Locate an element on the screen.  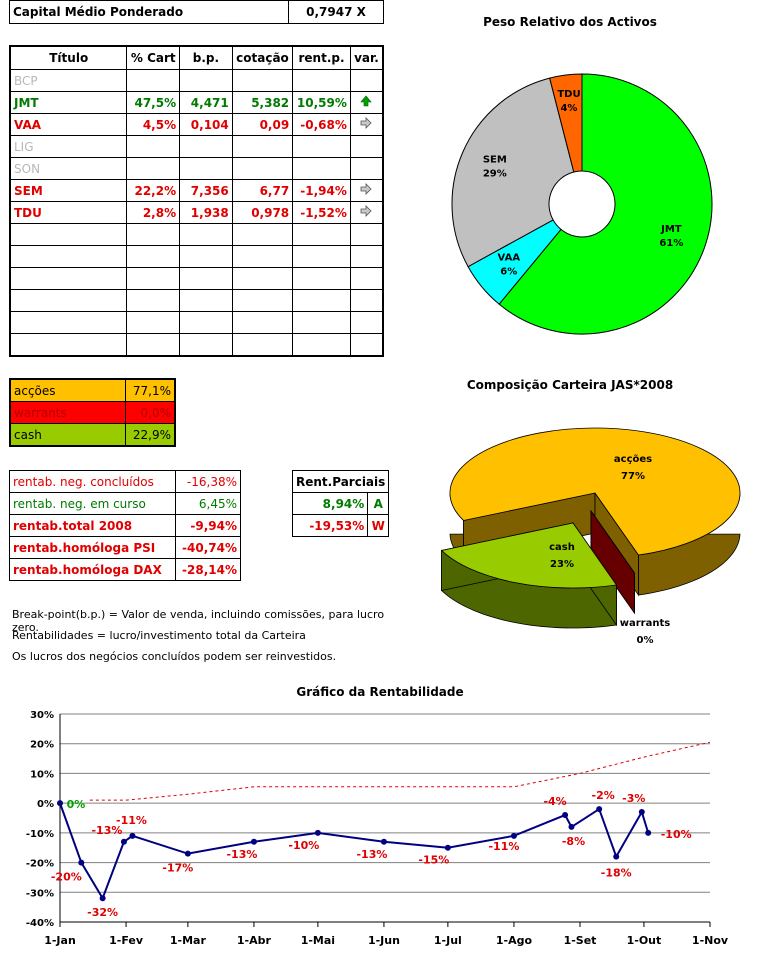
donut-percent: 6% is located at coordinates (508, 272).